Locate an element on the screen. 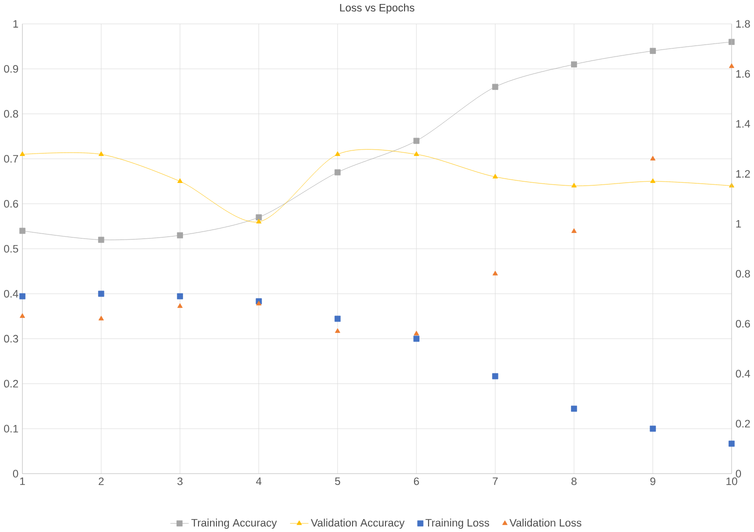 The image size is (754, 532). y2-tick-label: 0 is located at coordinates (739, 474).